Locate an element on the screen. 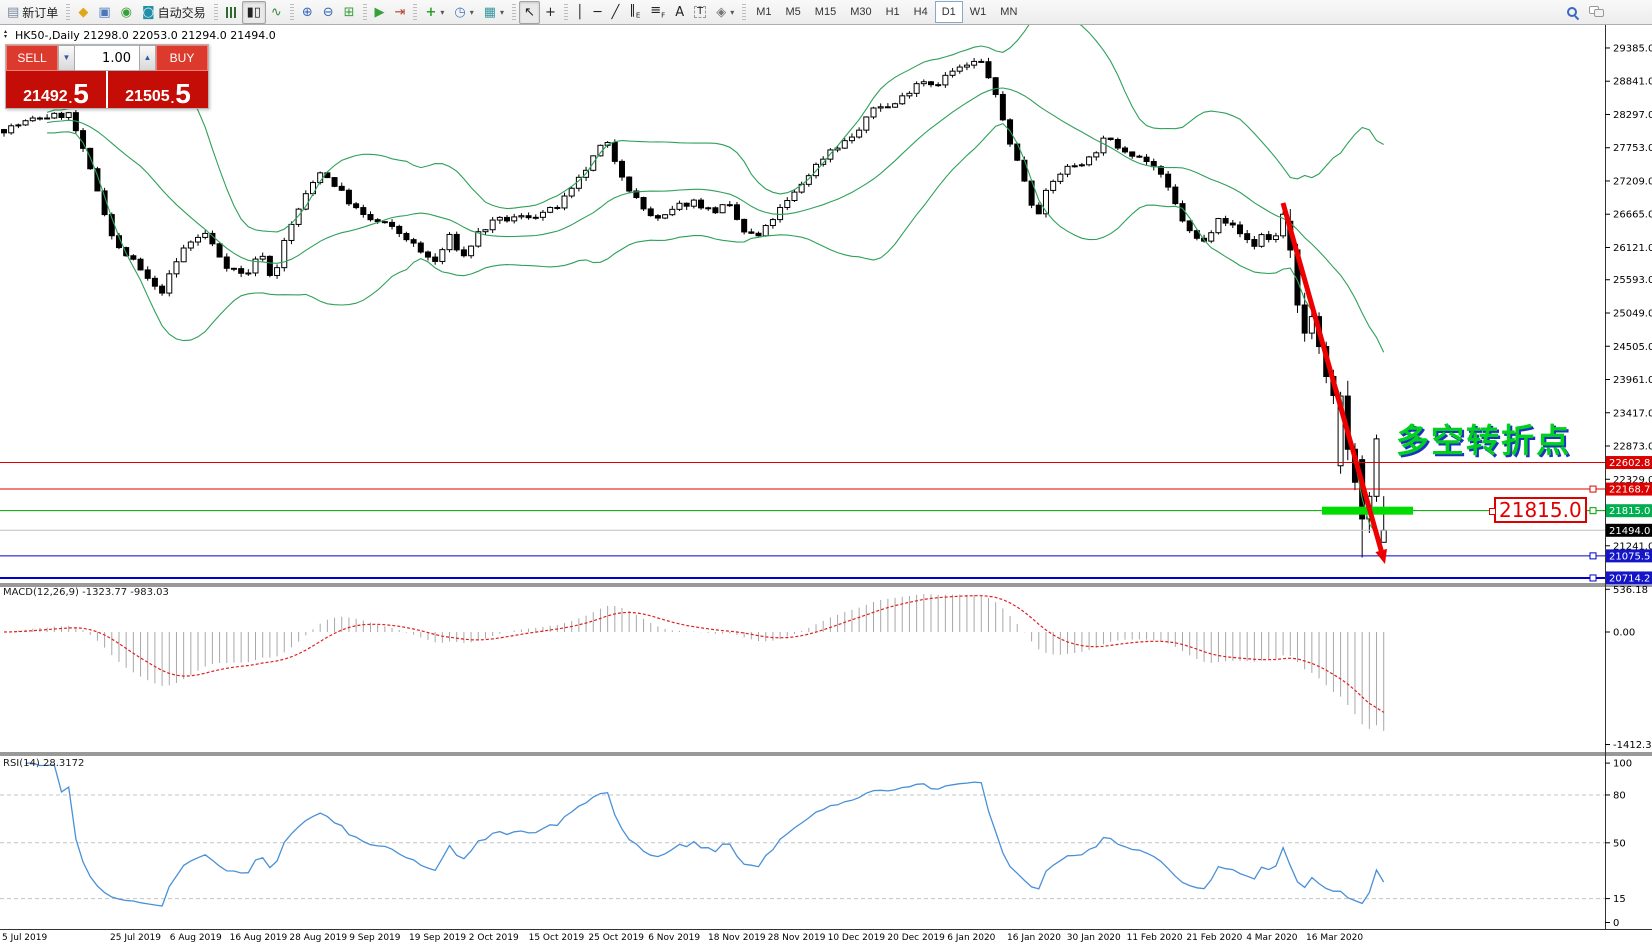 The image size is (1652, 946). market-watch-icon: ▣ is located at coordinates (104, 12).